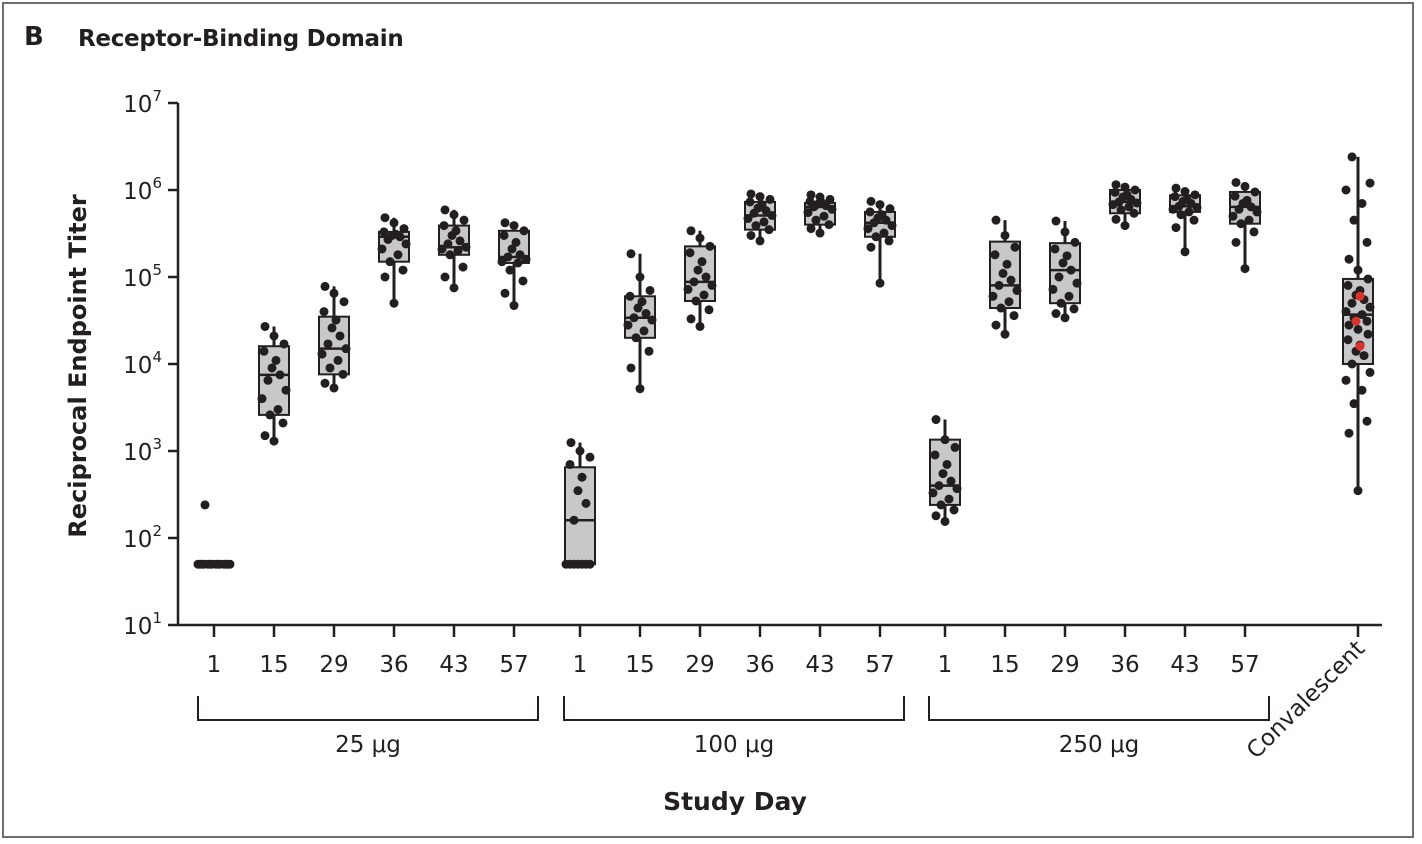  What do you see at coordinates (142, 450) in the screenshot?
I see `y-tick-label: 103` at bounding box center [142, 450].